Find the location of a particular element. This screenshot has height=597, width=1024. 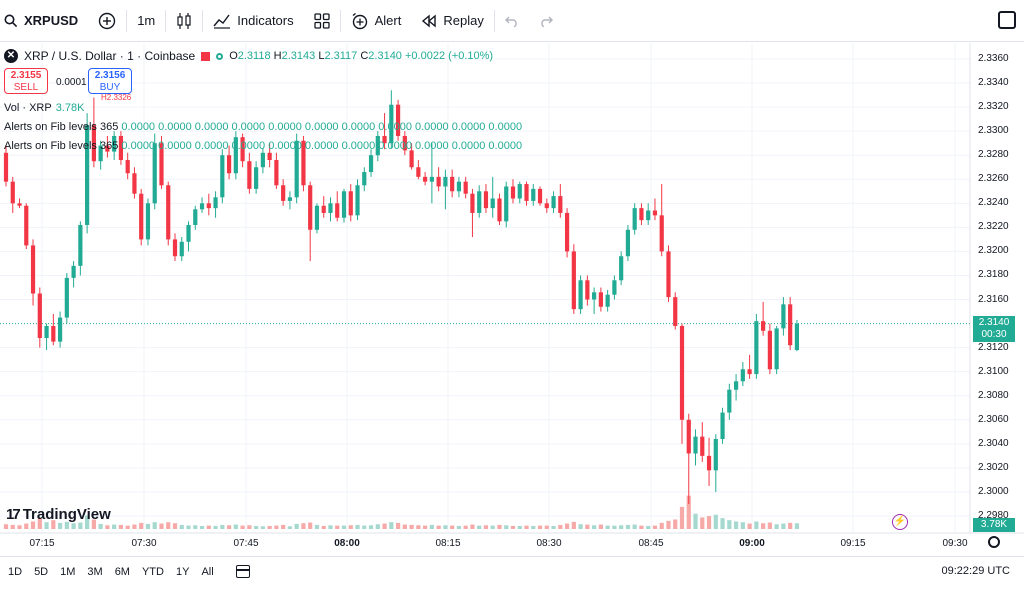

volume-legend: Vol · XRP 3.78K is located at coordinates (44, 108).